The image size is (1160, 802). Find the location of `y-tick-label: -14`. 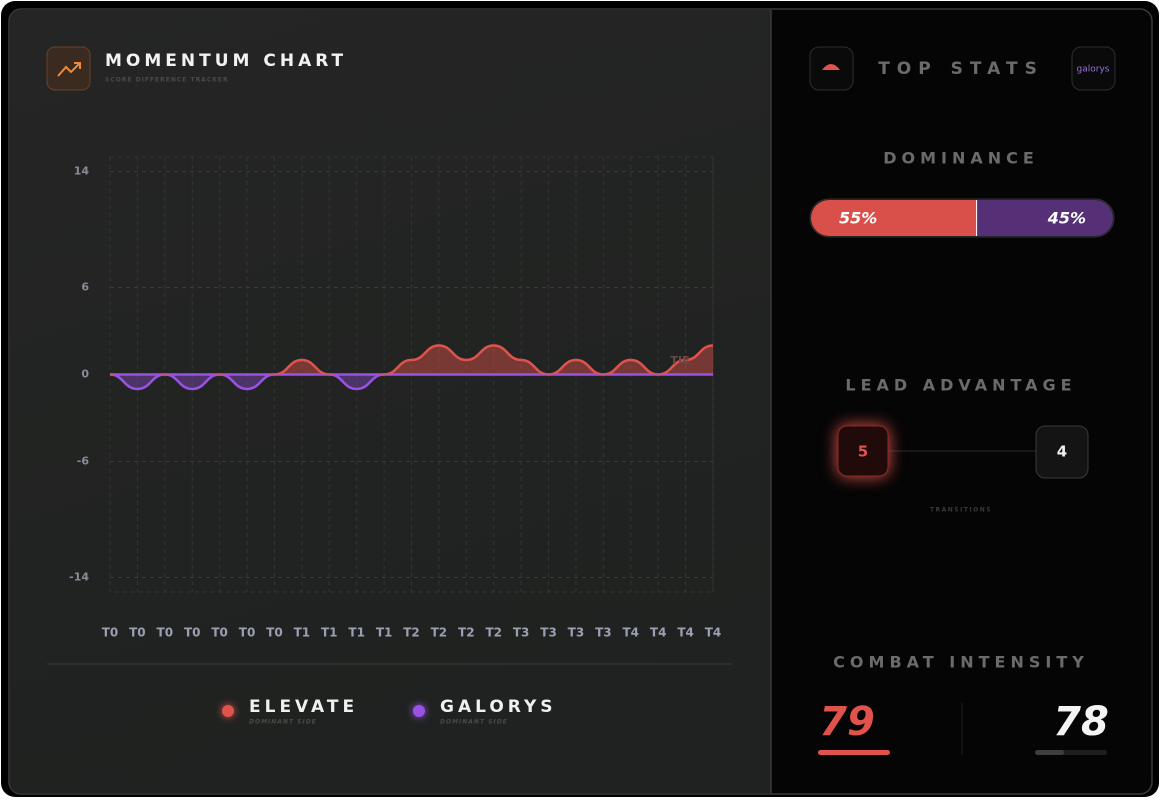

y-tick-label: -14 is located at coordinates (79, 577).